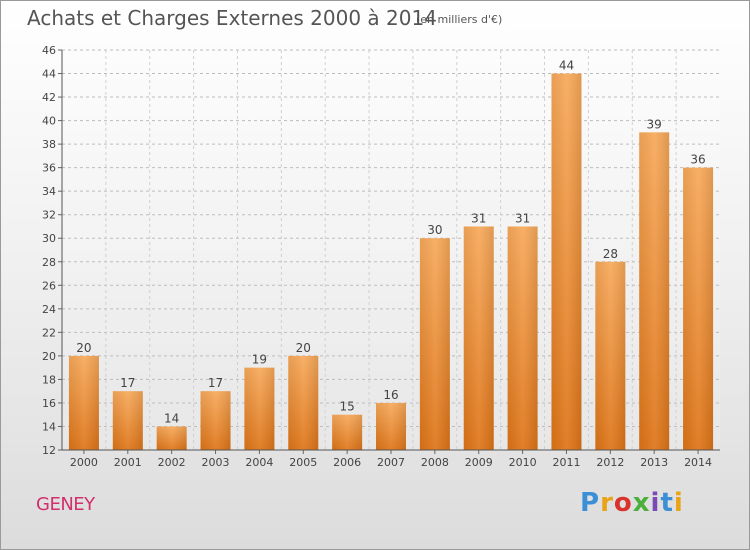  I want to click on y-tick-label: 42, so click(49, 97).